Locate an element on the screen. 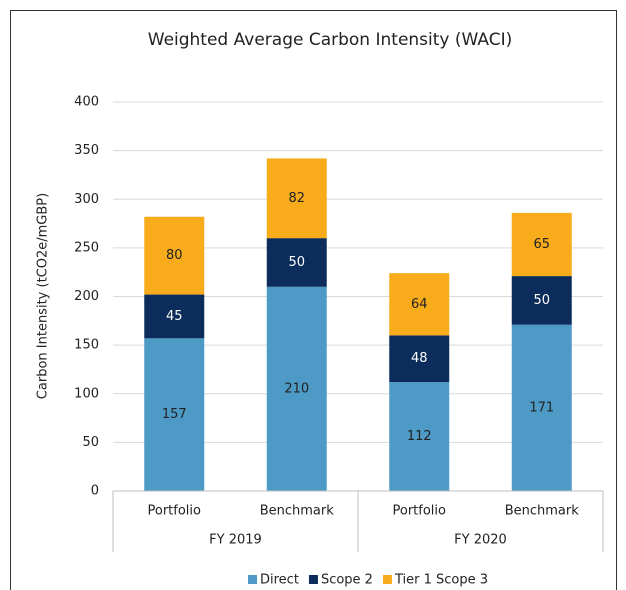 The height and width of the screenshot is (590, 626). y-tick-label: 50 is located at coordinates (90, 442).